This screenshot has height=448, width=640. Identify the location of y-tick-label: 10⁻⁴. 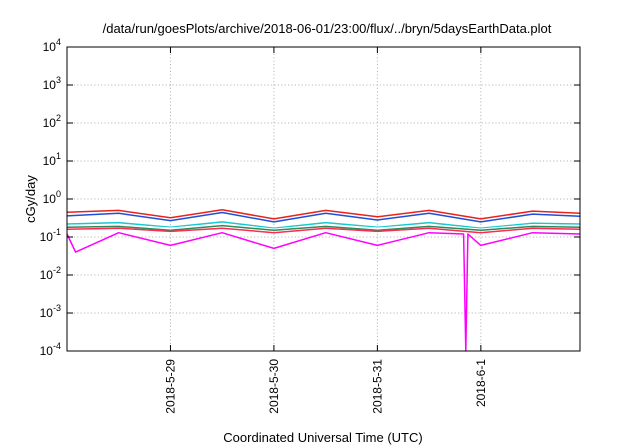
(50, 349).